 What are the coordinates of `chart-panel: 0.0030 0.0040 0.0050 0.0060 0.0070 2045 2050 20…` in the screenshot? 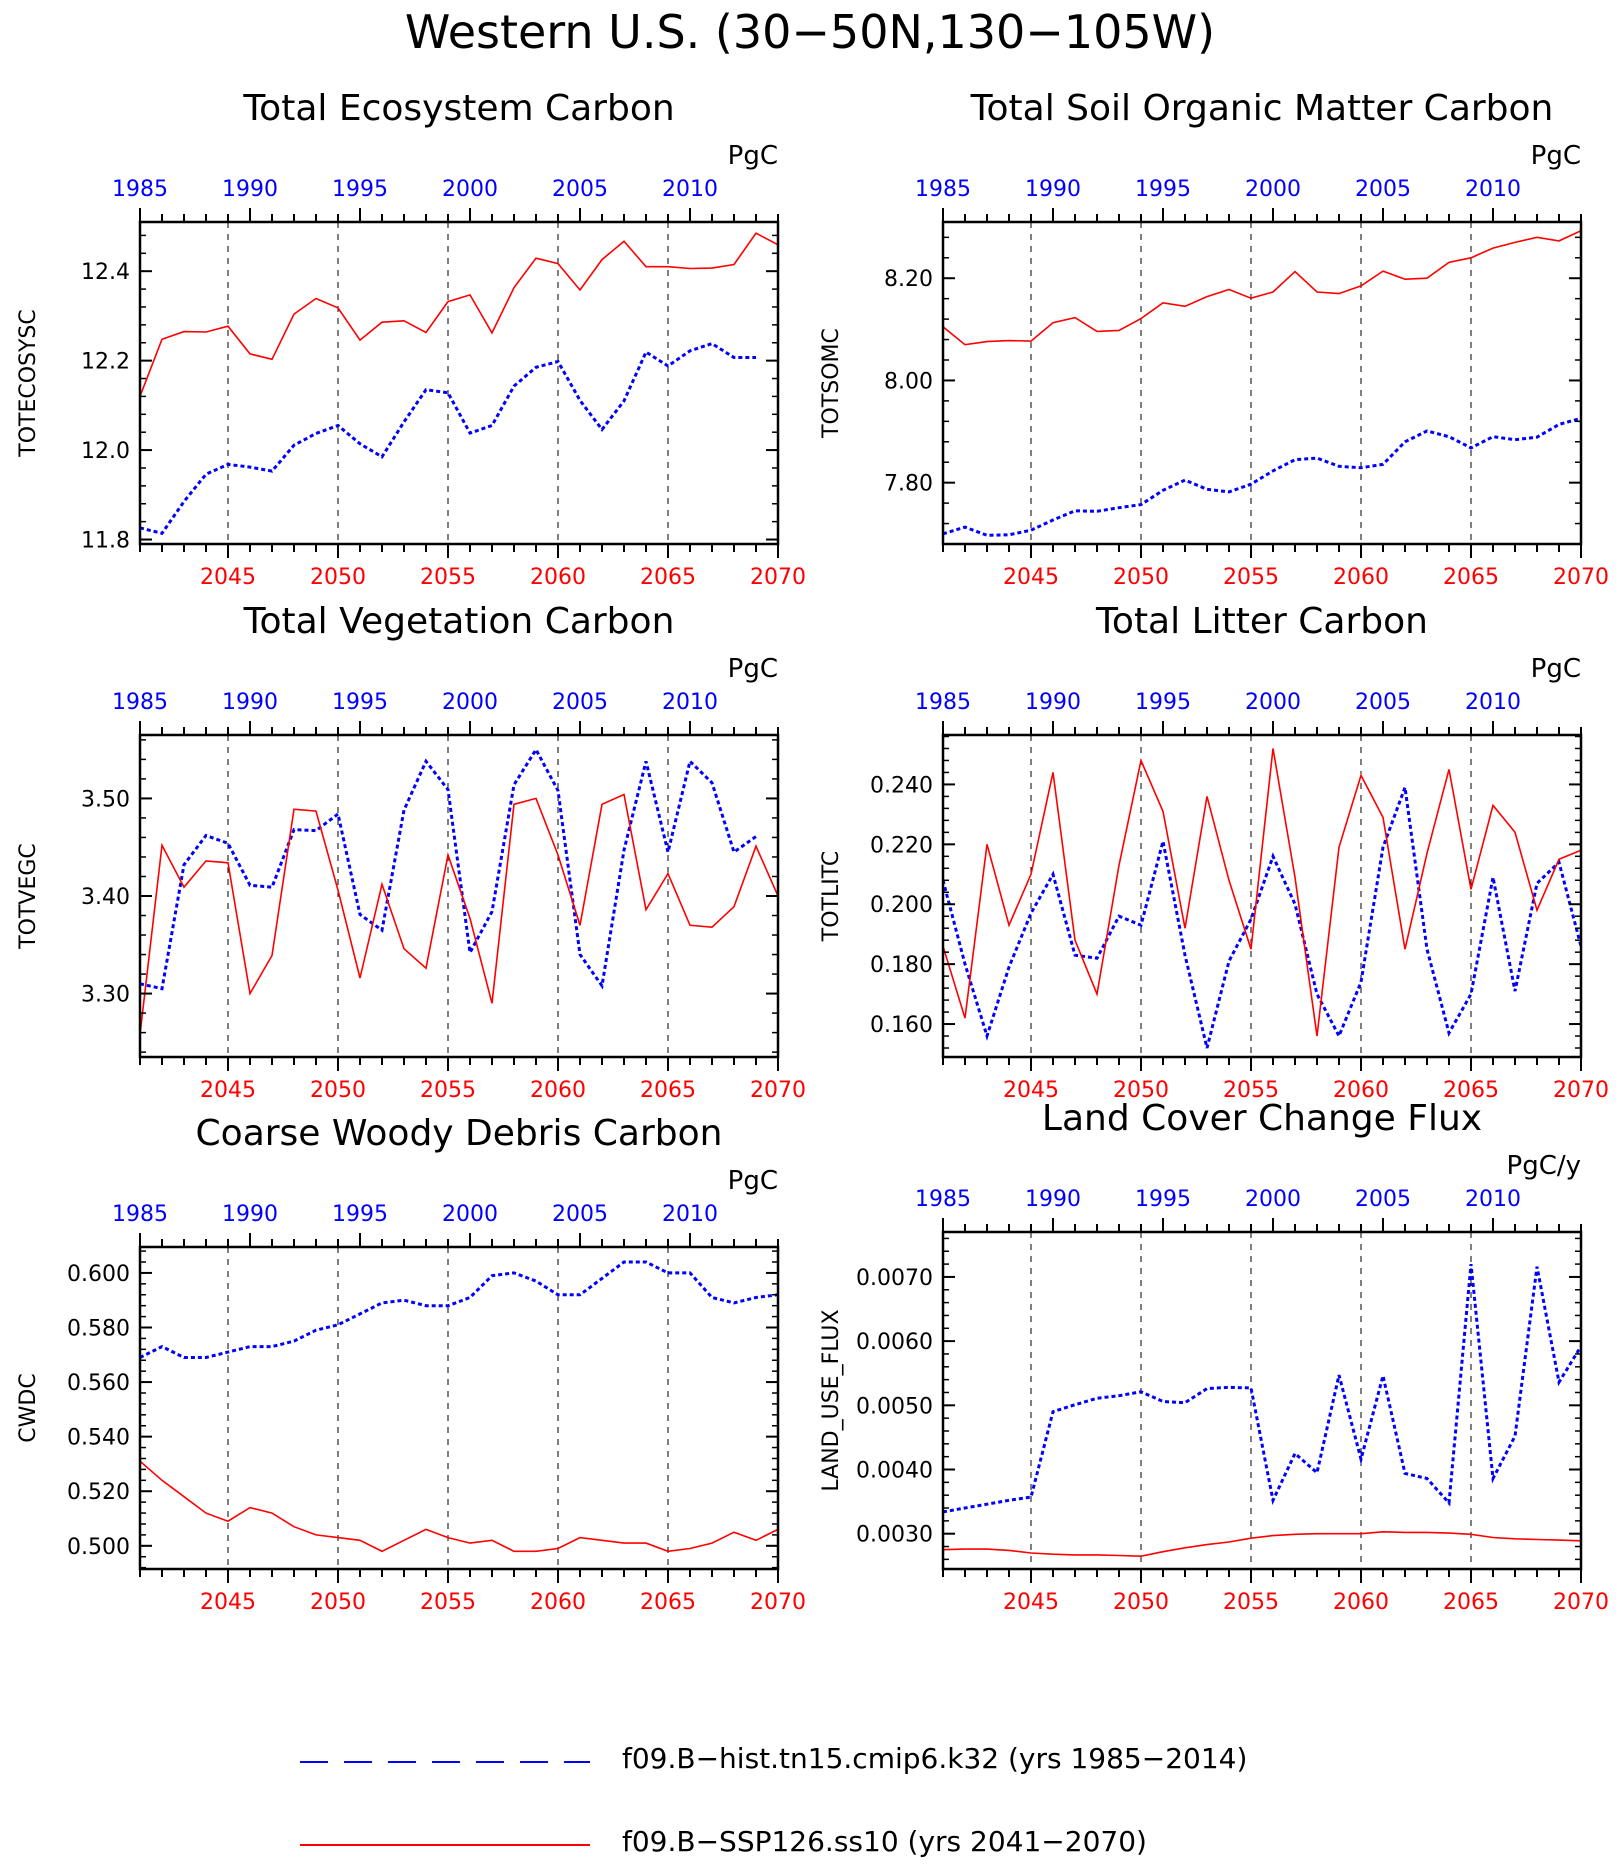 It's located at (1214, 1356).